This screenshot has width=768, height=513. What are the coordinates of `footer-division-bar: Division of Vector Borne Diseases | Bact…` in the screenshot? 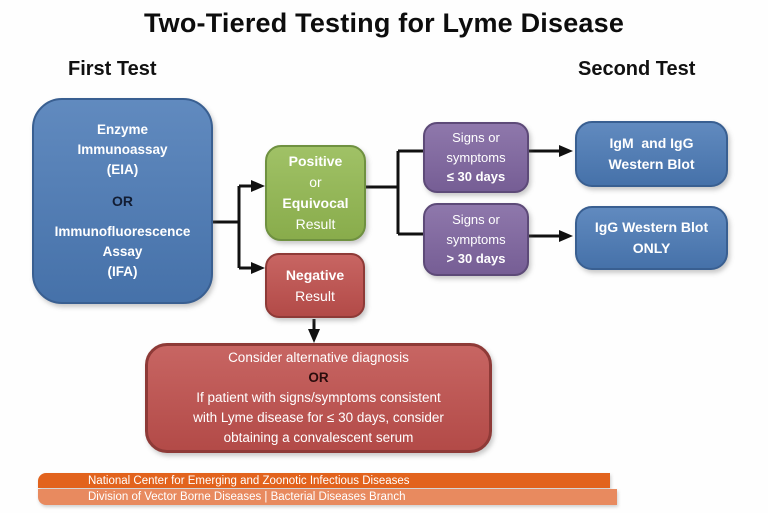 It's located at (327, 497).